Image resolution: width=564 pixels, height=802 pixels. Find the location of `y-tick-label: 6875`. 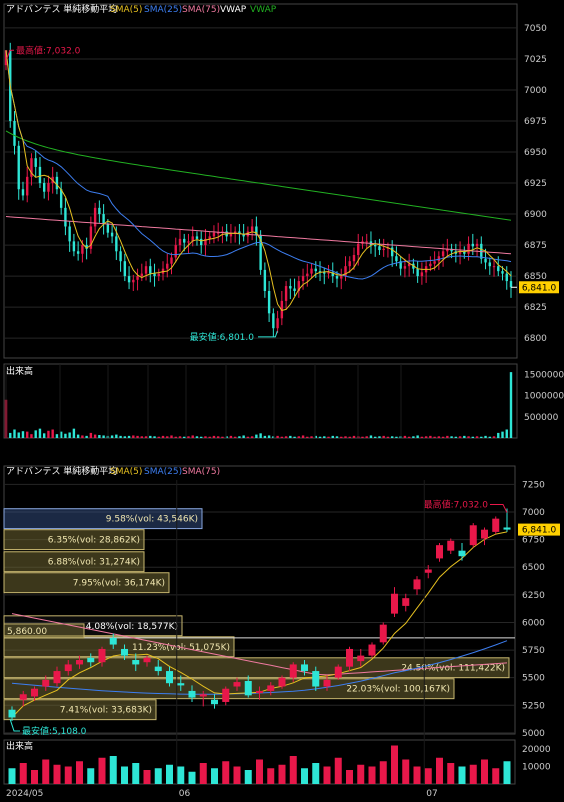

y-tick-label: 6875 is located at coordinates (535, 246).